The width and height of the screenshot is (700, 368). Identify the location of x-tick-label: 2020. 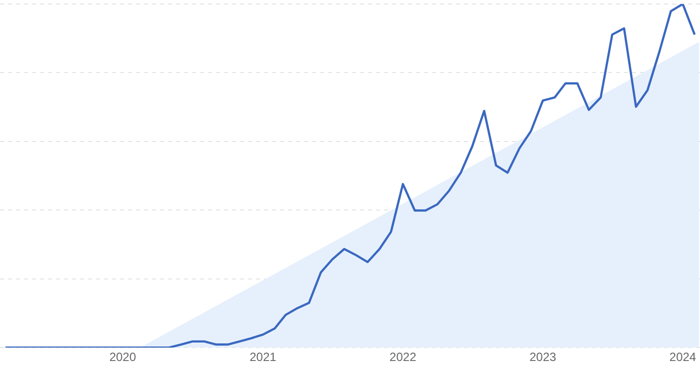
(122, 357).